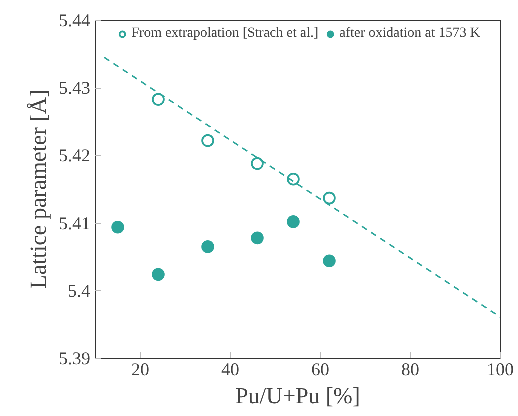 Image resolution: width=518 pixels, height=416 pixels. Describe the element at coordinates (410, 34) in the screenshot. I see `legend-label: after oxidation at 1573 K` at that location.